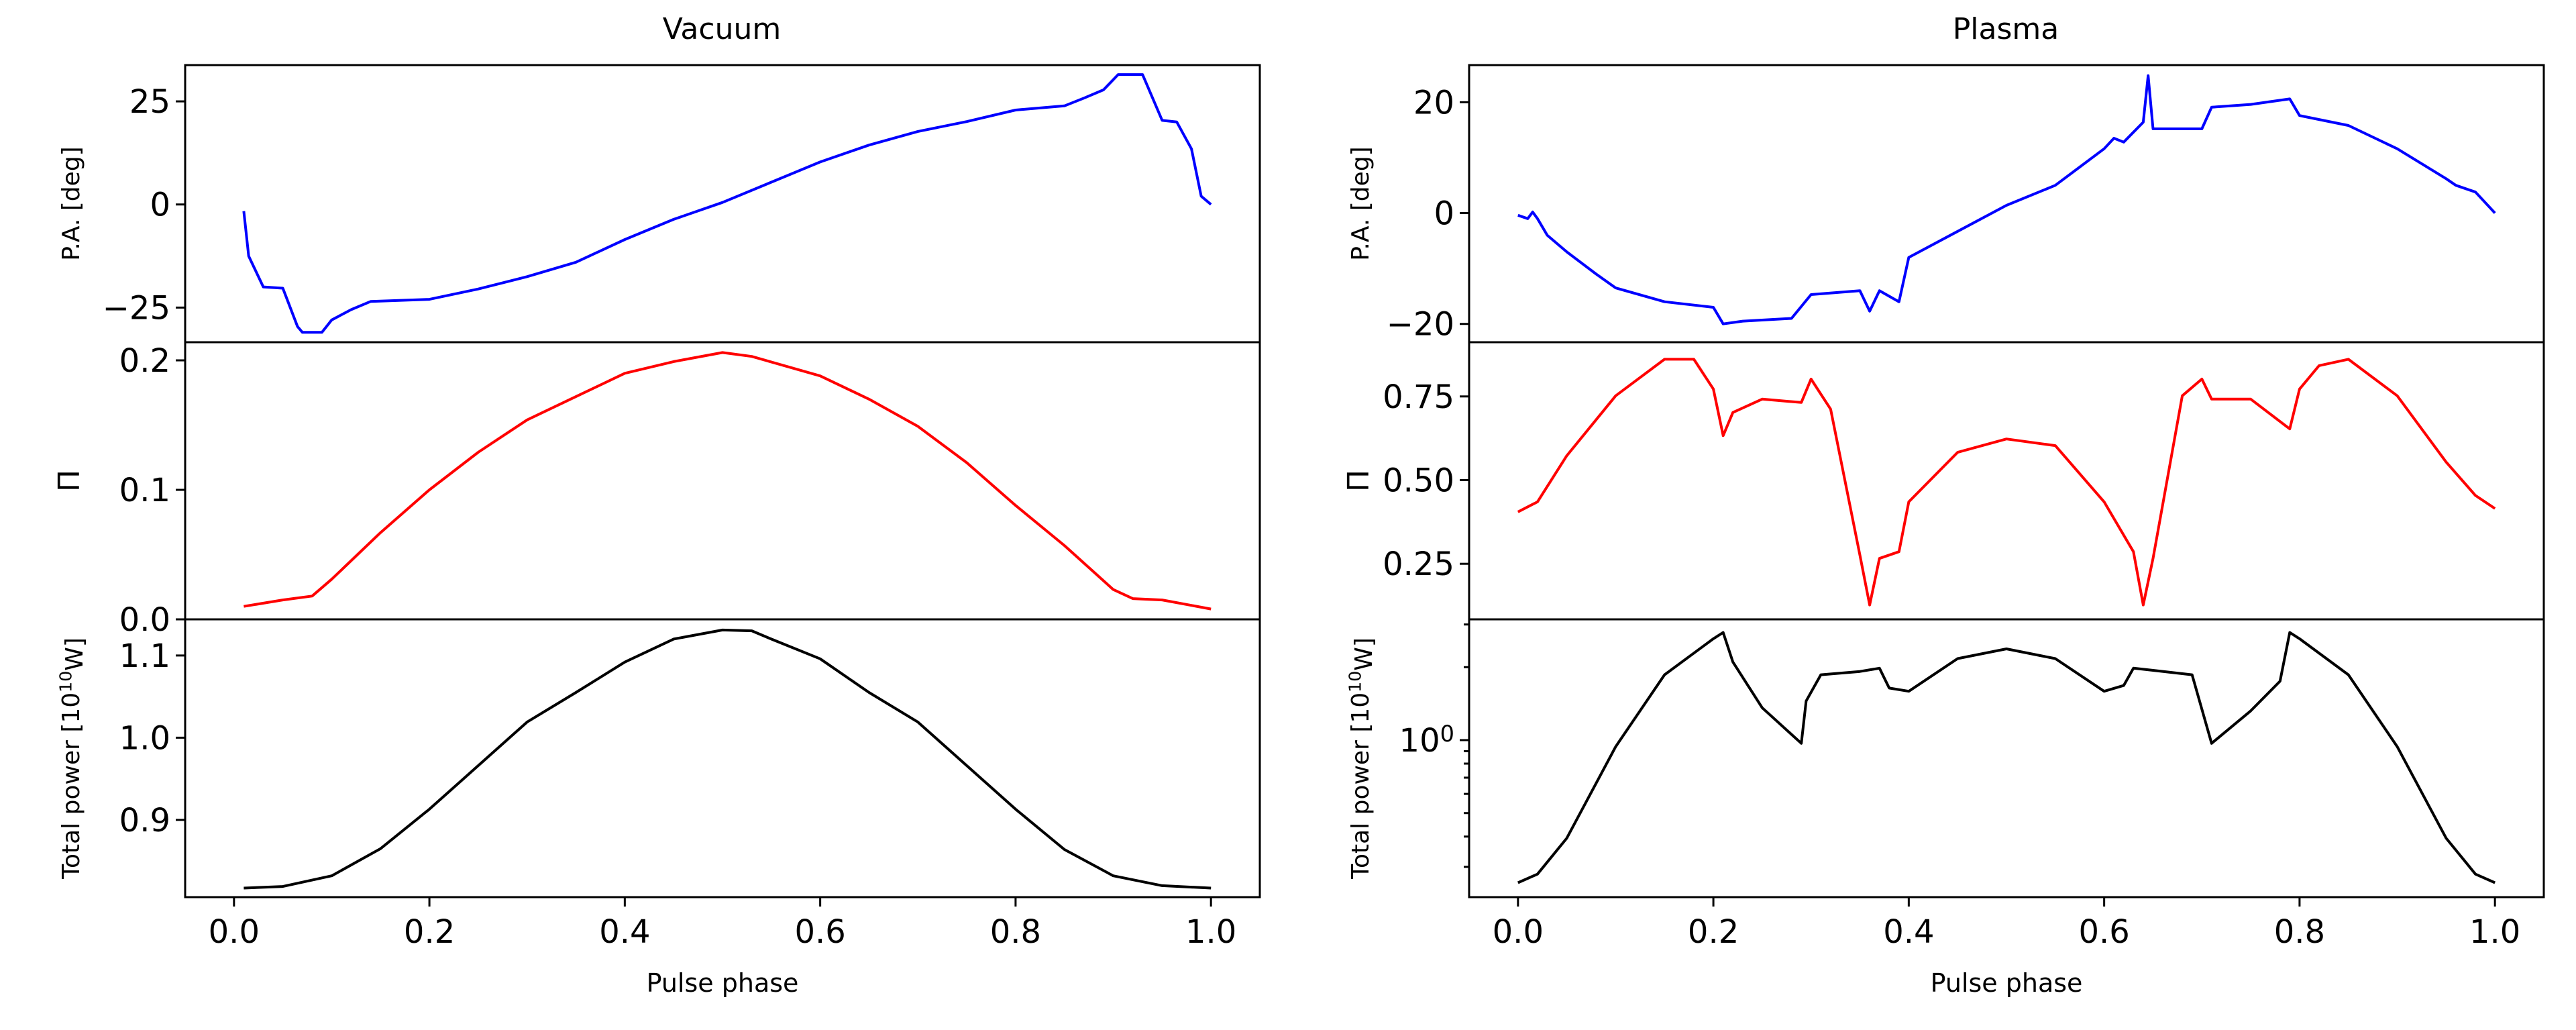 The width and height of the screenshot is (2576, 1030). I want to click on y-tick-label: 1.1, so click(144, 656).